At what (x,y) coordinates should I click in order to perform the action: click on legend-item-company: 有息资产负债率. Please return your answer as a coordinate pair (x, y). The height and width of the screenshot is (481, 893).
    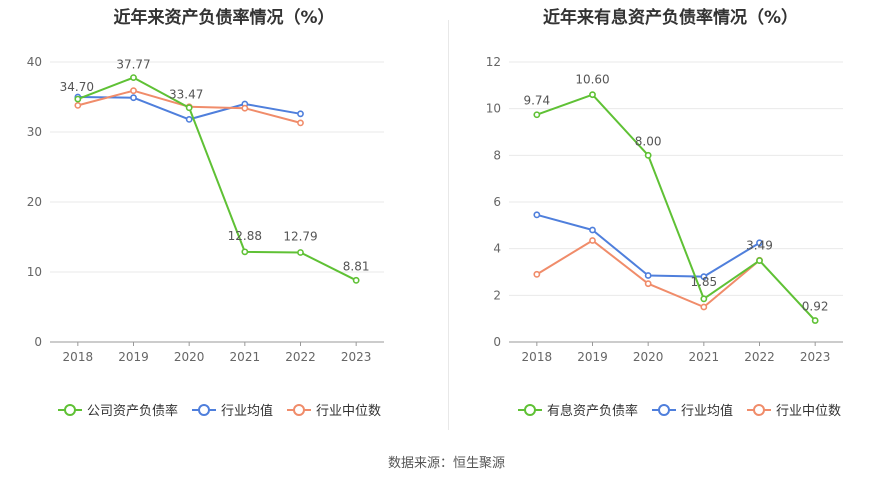
    Looking at the image, I should click on (578, 409).